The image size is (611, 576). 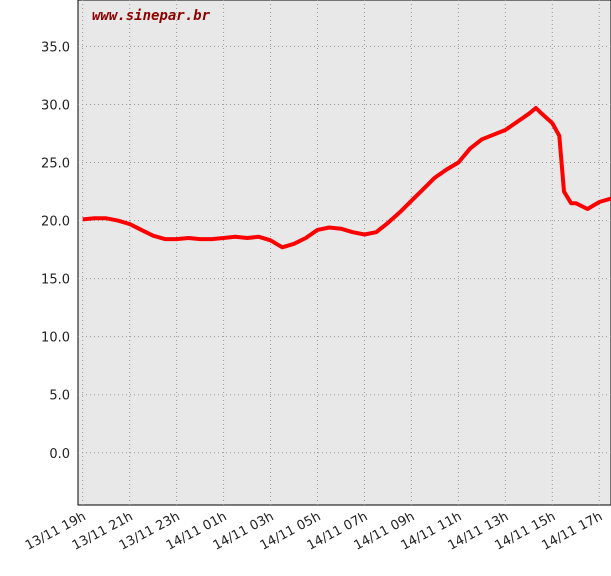 What do you see at coordinates (59, 396) in the screenshot?
I see `y-tick-label: 5.0` at bounding box center [59, 396].